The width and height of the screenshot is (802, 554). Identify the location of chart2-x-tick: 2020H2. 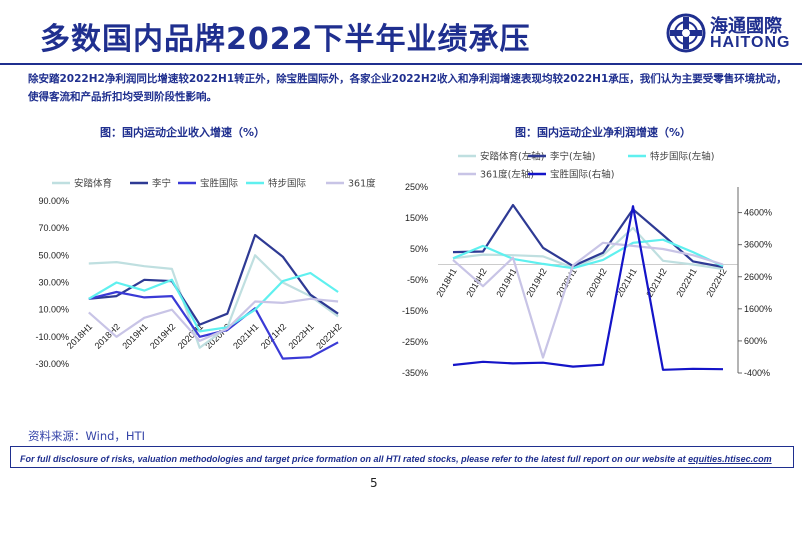
(596, 283).